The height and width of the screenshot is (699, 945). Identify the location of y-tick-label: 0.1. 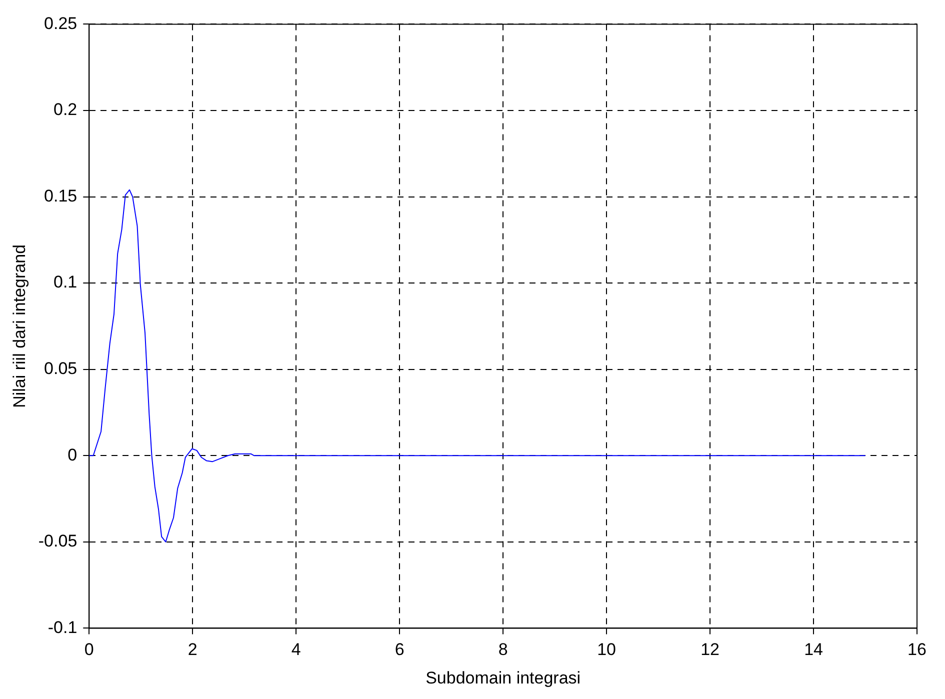
(66, 282).